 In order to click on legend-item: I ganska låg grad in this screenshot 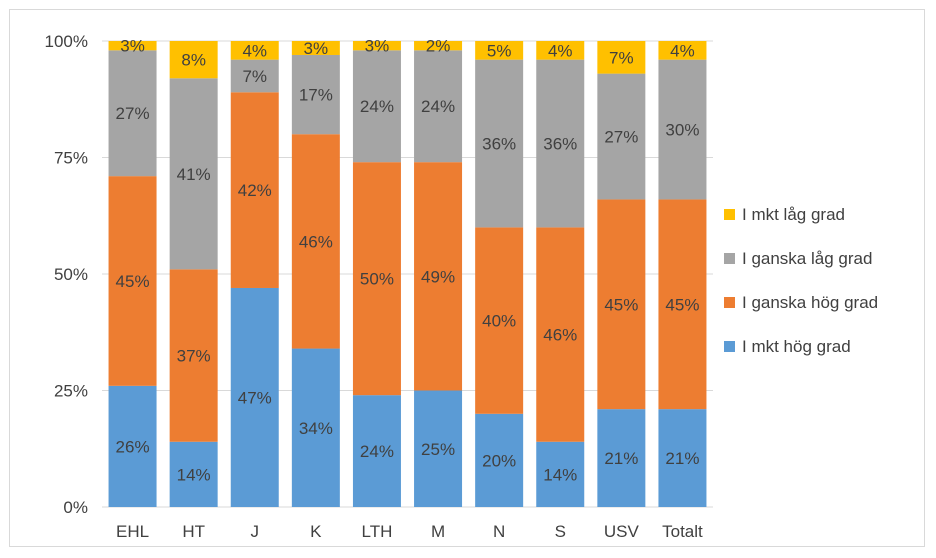, I will do `click(798, 258)`.